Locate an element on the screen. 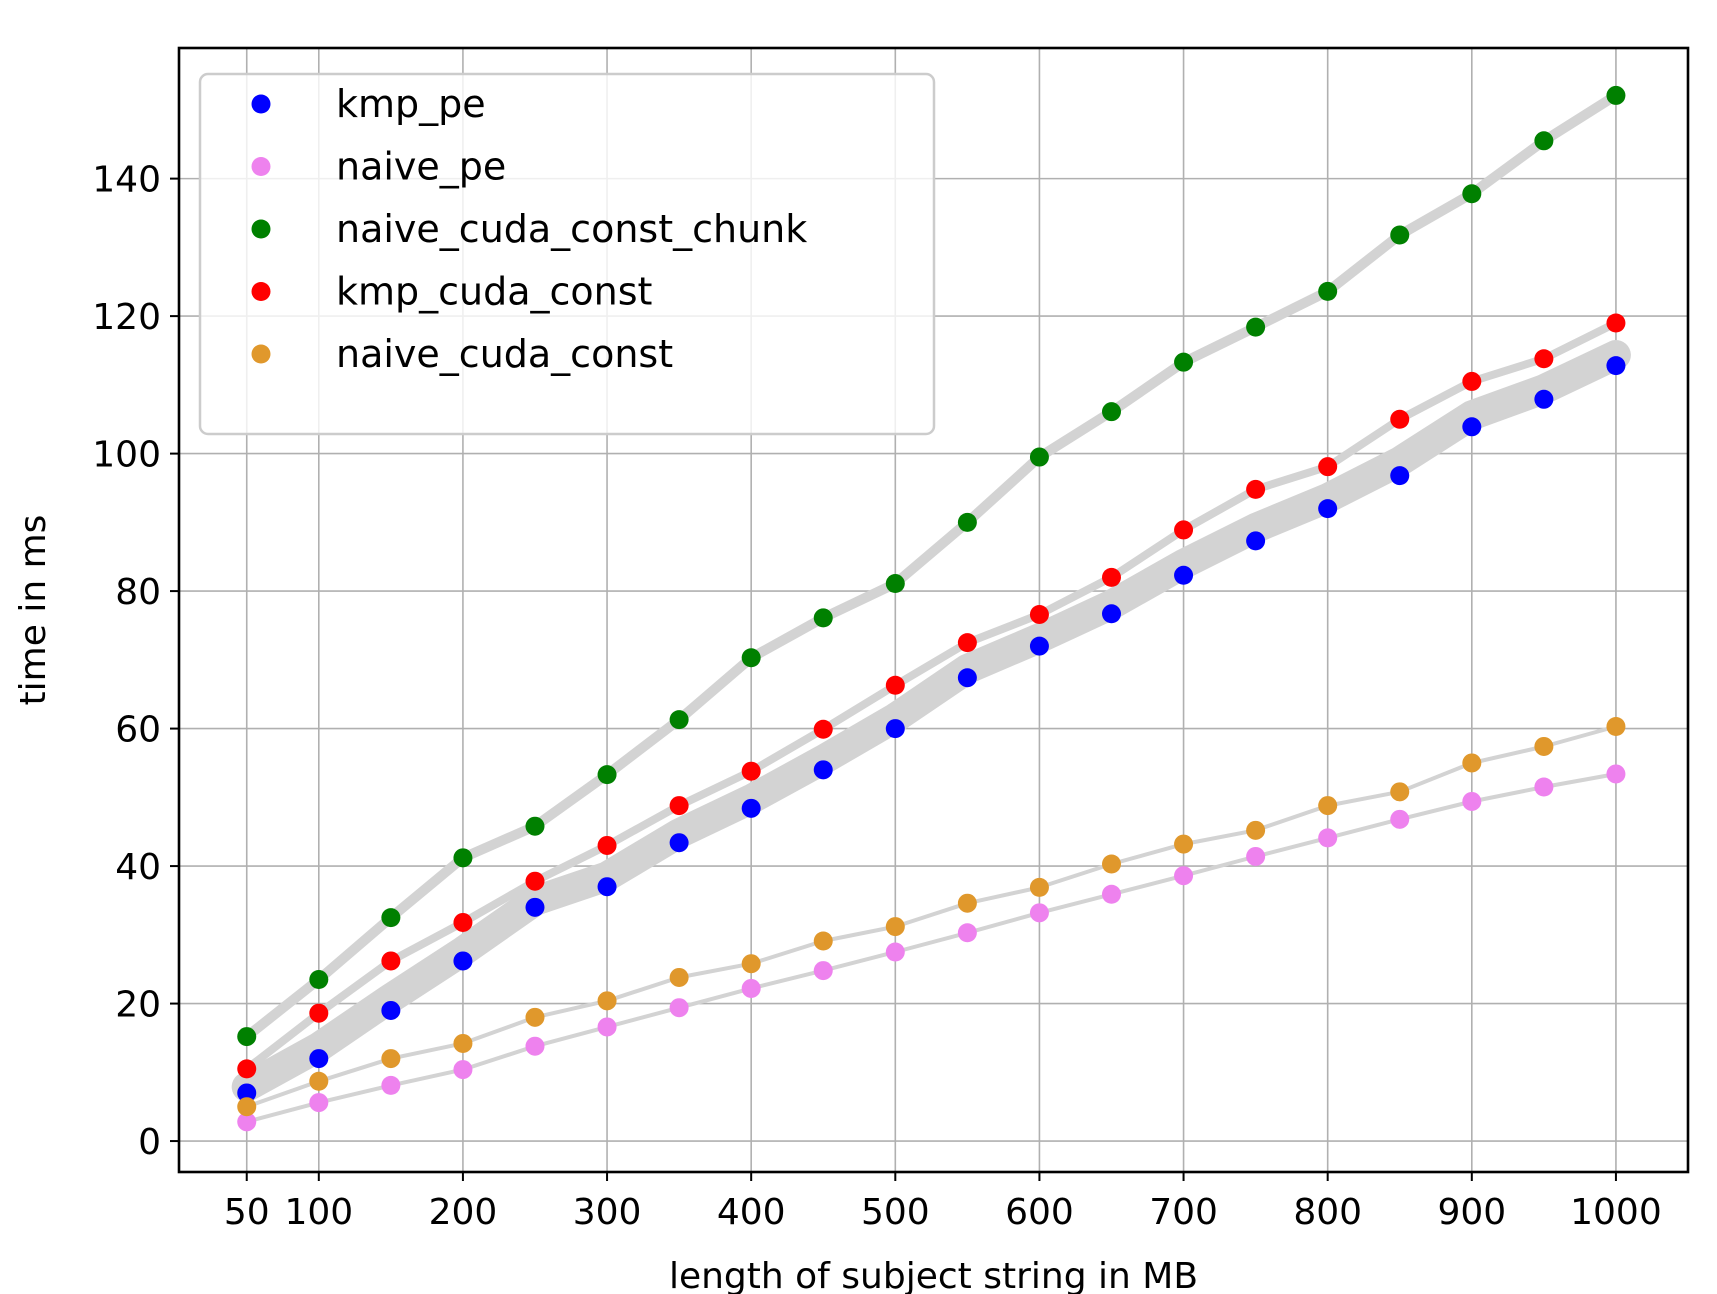  x-tick-label: 600 is located at coordinates (1039, 1212).